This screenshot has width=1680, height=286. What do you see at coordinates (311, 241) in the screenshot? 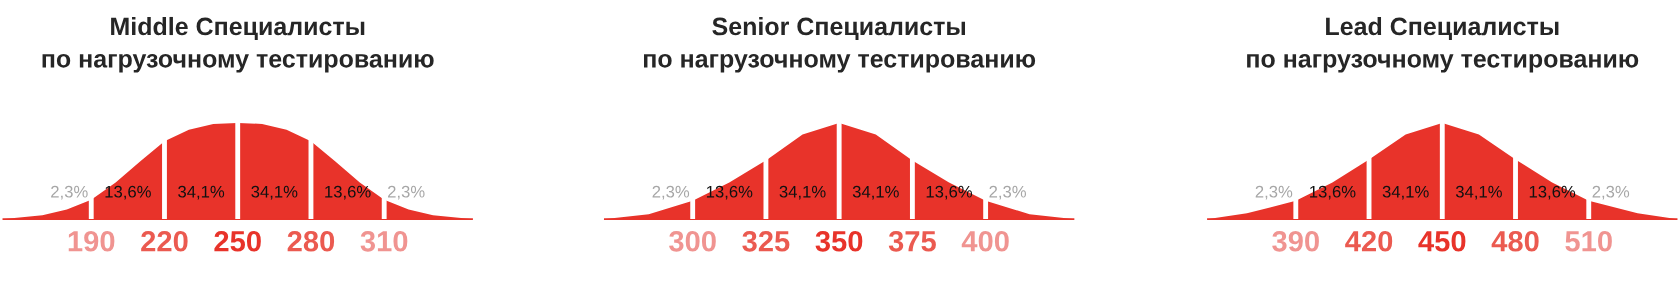
I see `x-tick-label: 280` at bounding box center [311, 241].